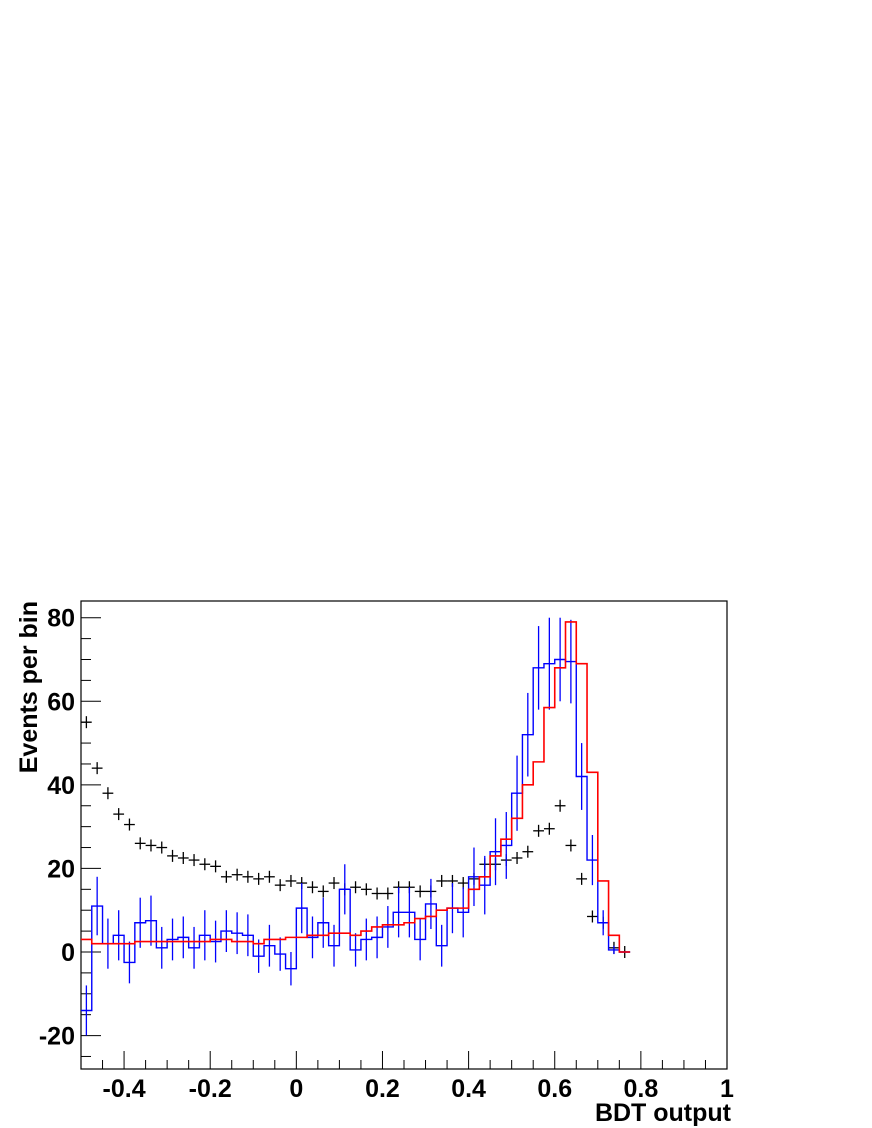  I want to click on y-tick-label: 60, so click(61, 702).